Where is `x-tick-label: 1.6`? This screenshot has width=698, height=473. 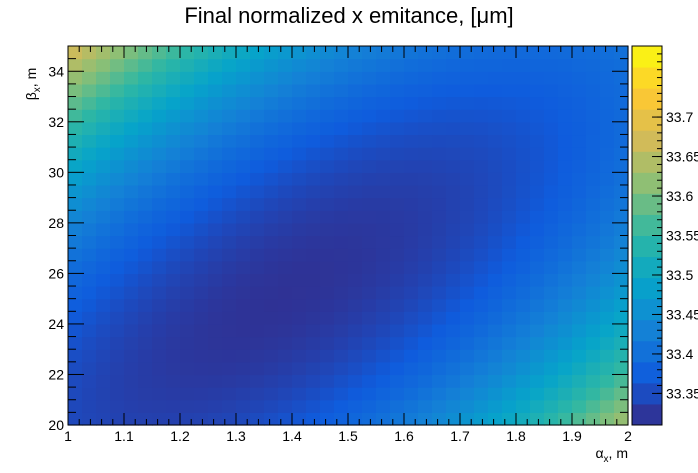
x-tick-label: 1.6 is located at coordinates (404, 436).